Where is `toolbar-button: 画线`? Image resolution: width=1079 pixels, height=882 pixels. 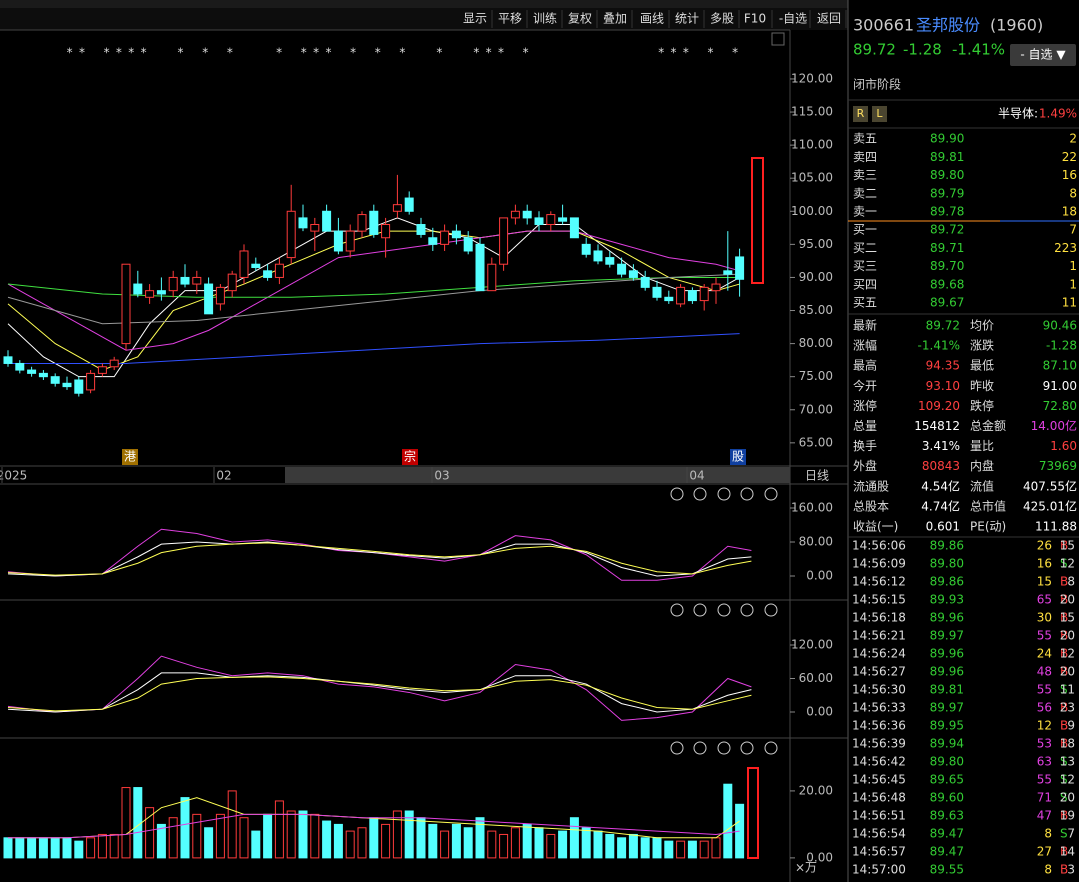
toolbar-button: 画线 is located at coordinates (652, 19).